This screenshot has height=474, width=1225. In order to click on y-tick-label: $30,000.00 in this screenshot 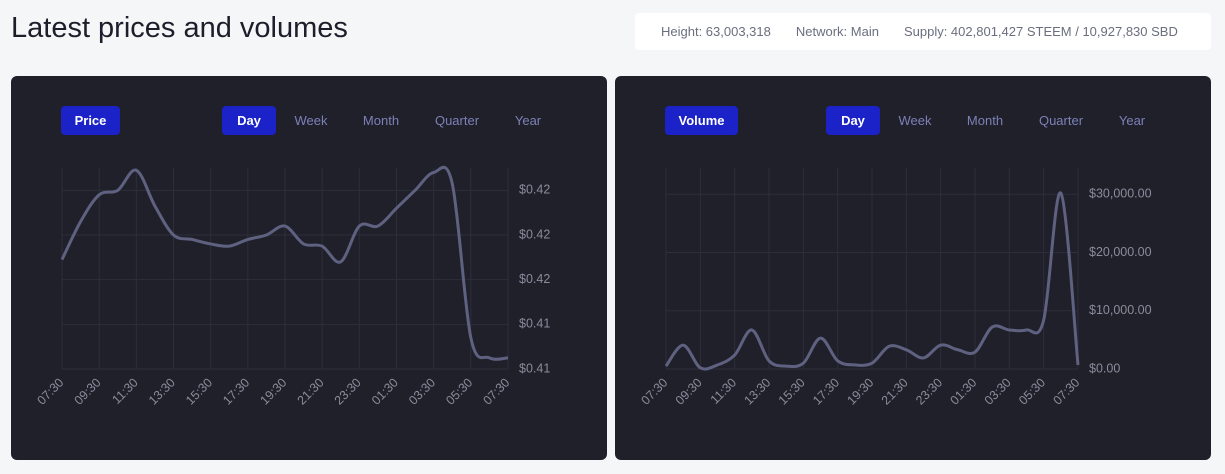, I will do `click(1120, 194)`.